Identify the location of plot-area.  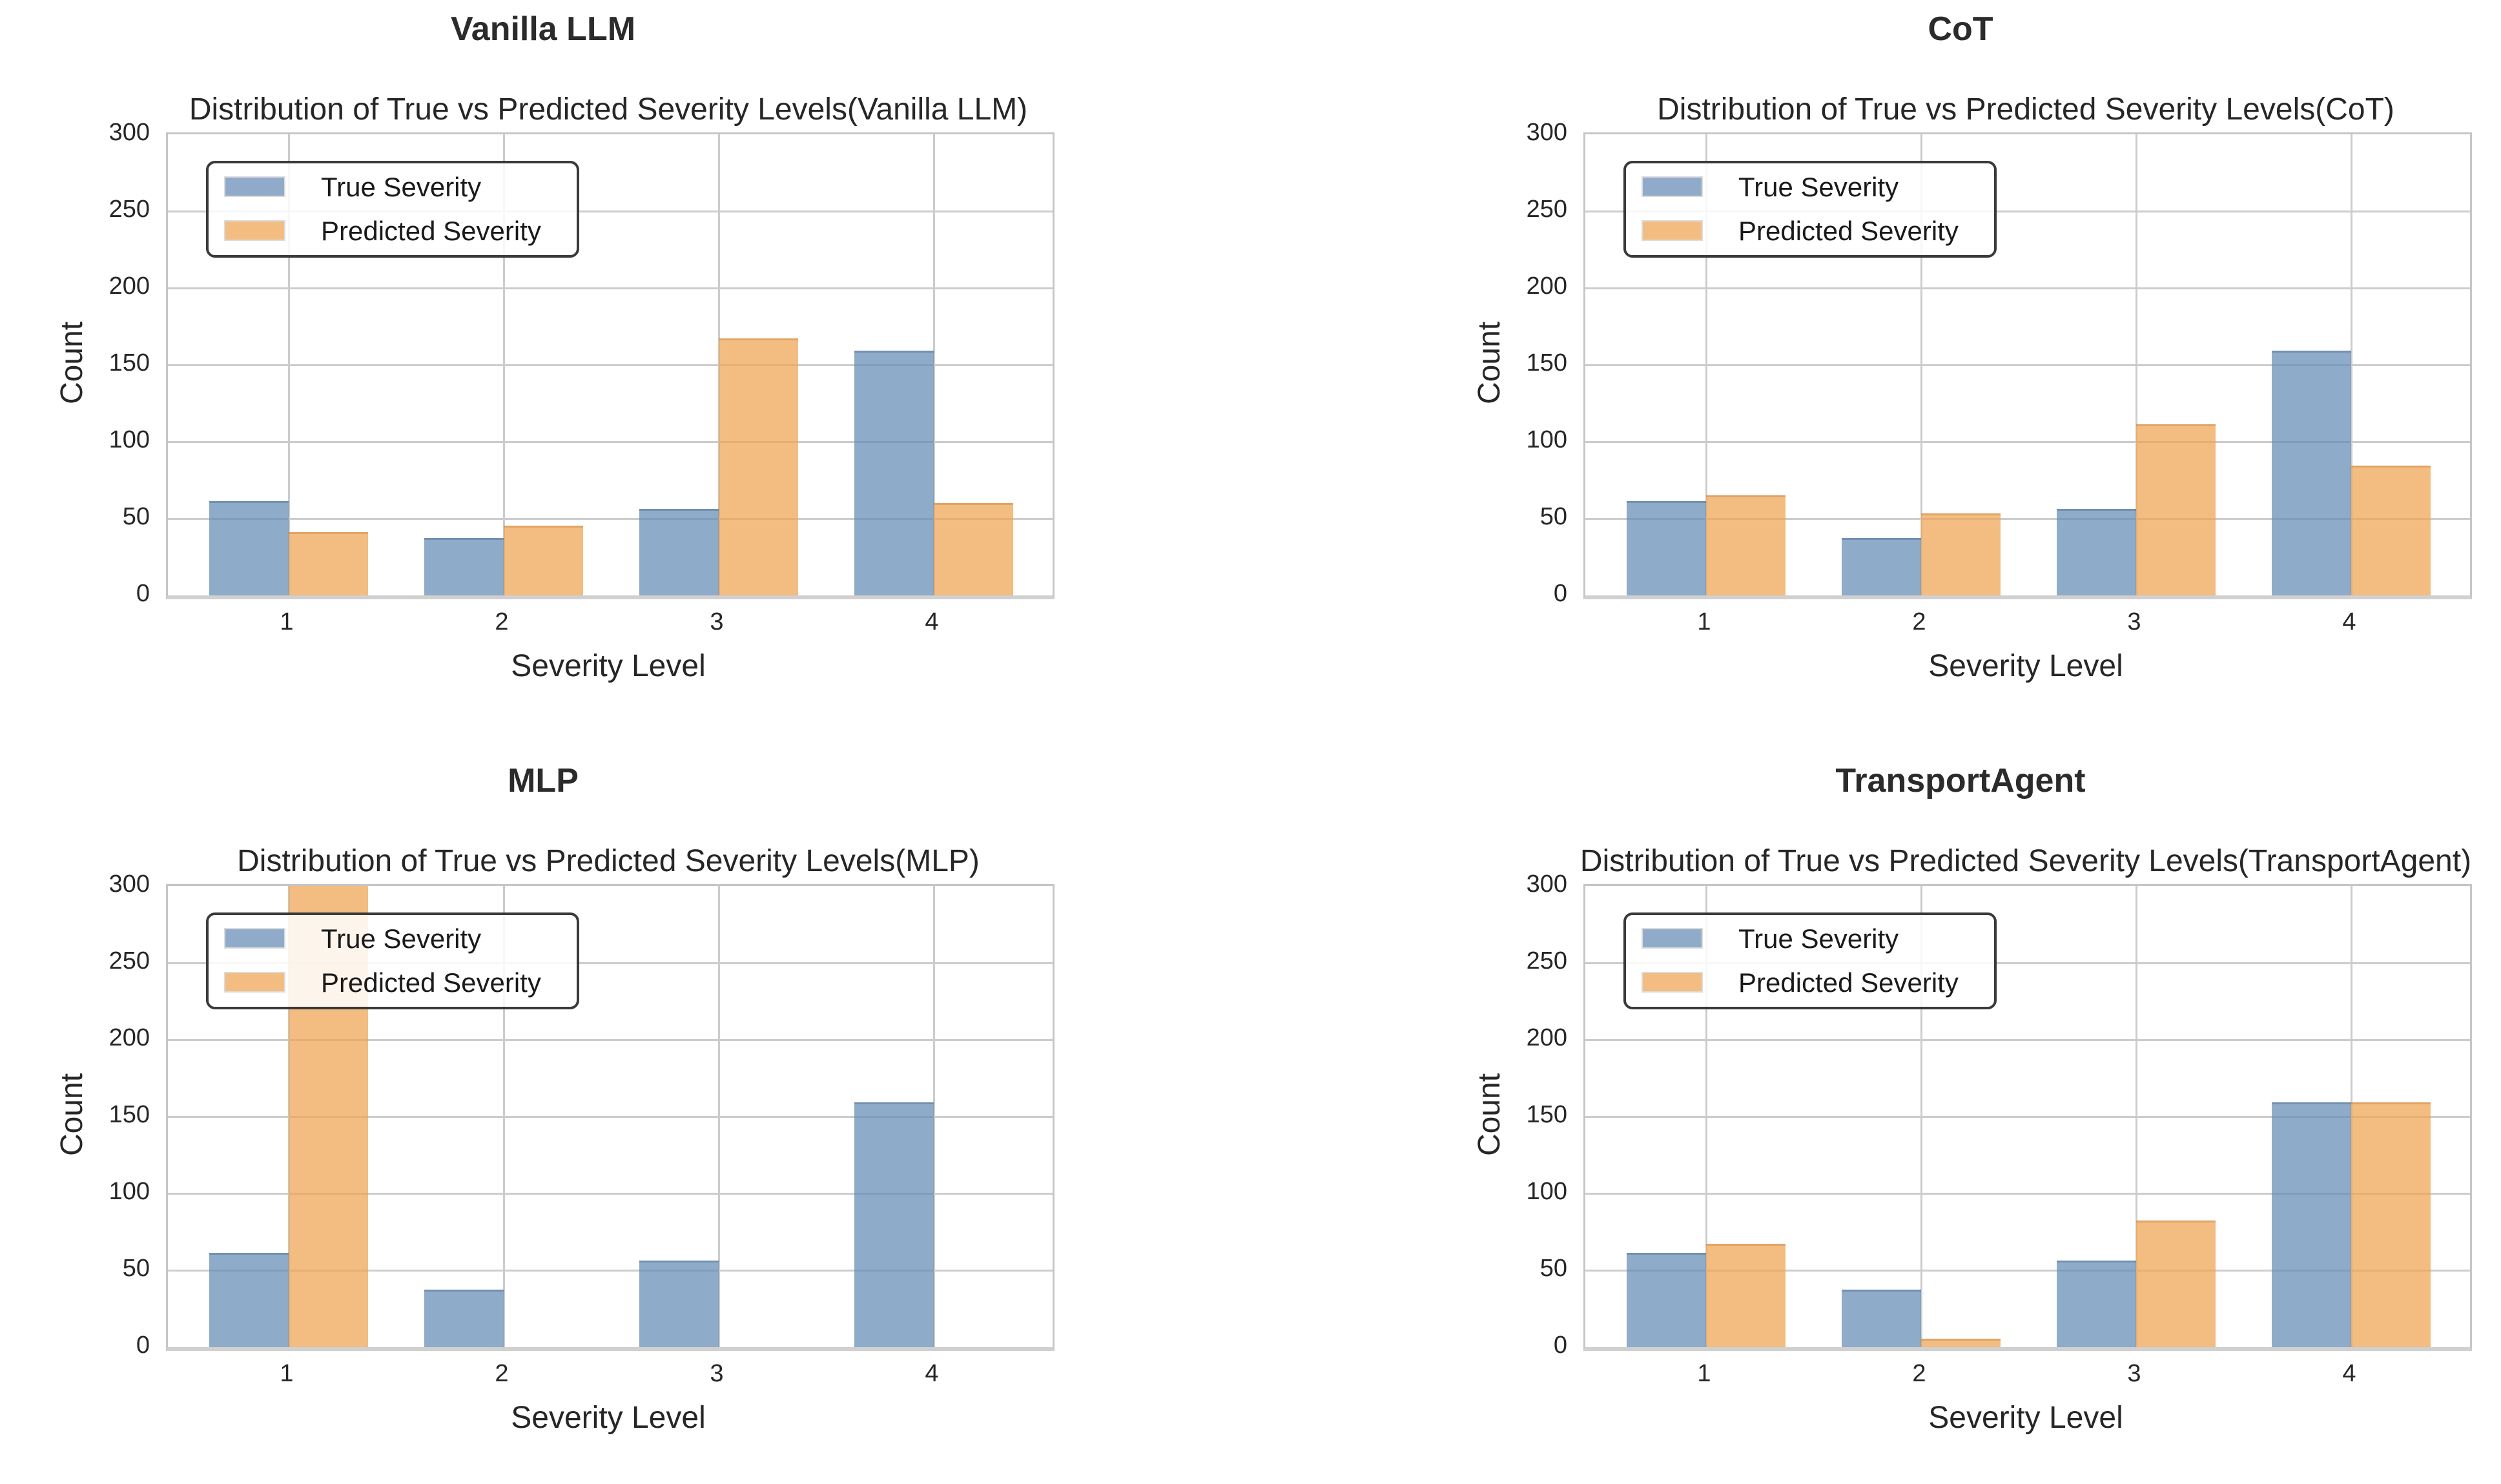
(610, 365).